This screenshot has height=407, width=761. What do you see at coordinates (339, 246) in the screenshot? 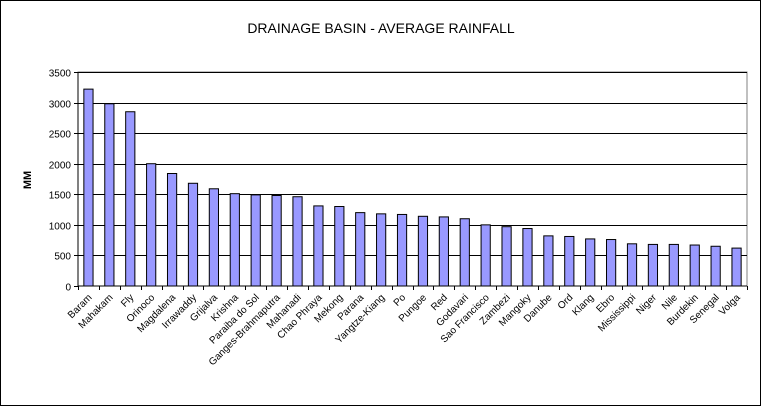
I see `bar-mekong` at bounding box center [339, 246].